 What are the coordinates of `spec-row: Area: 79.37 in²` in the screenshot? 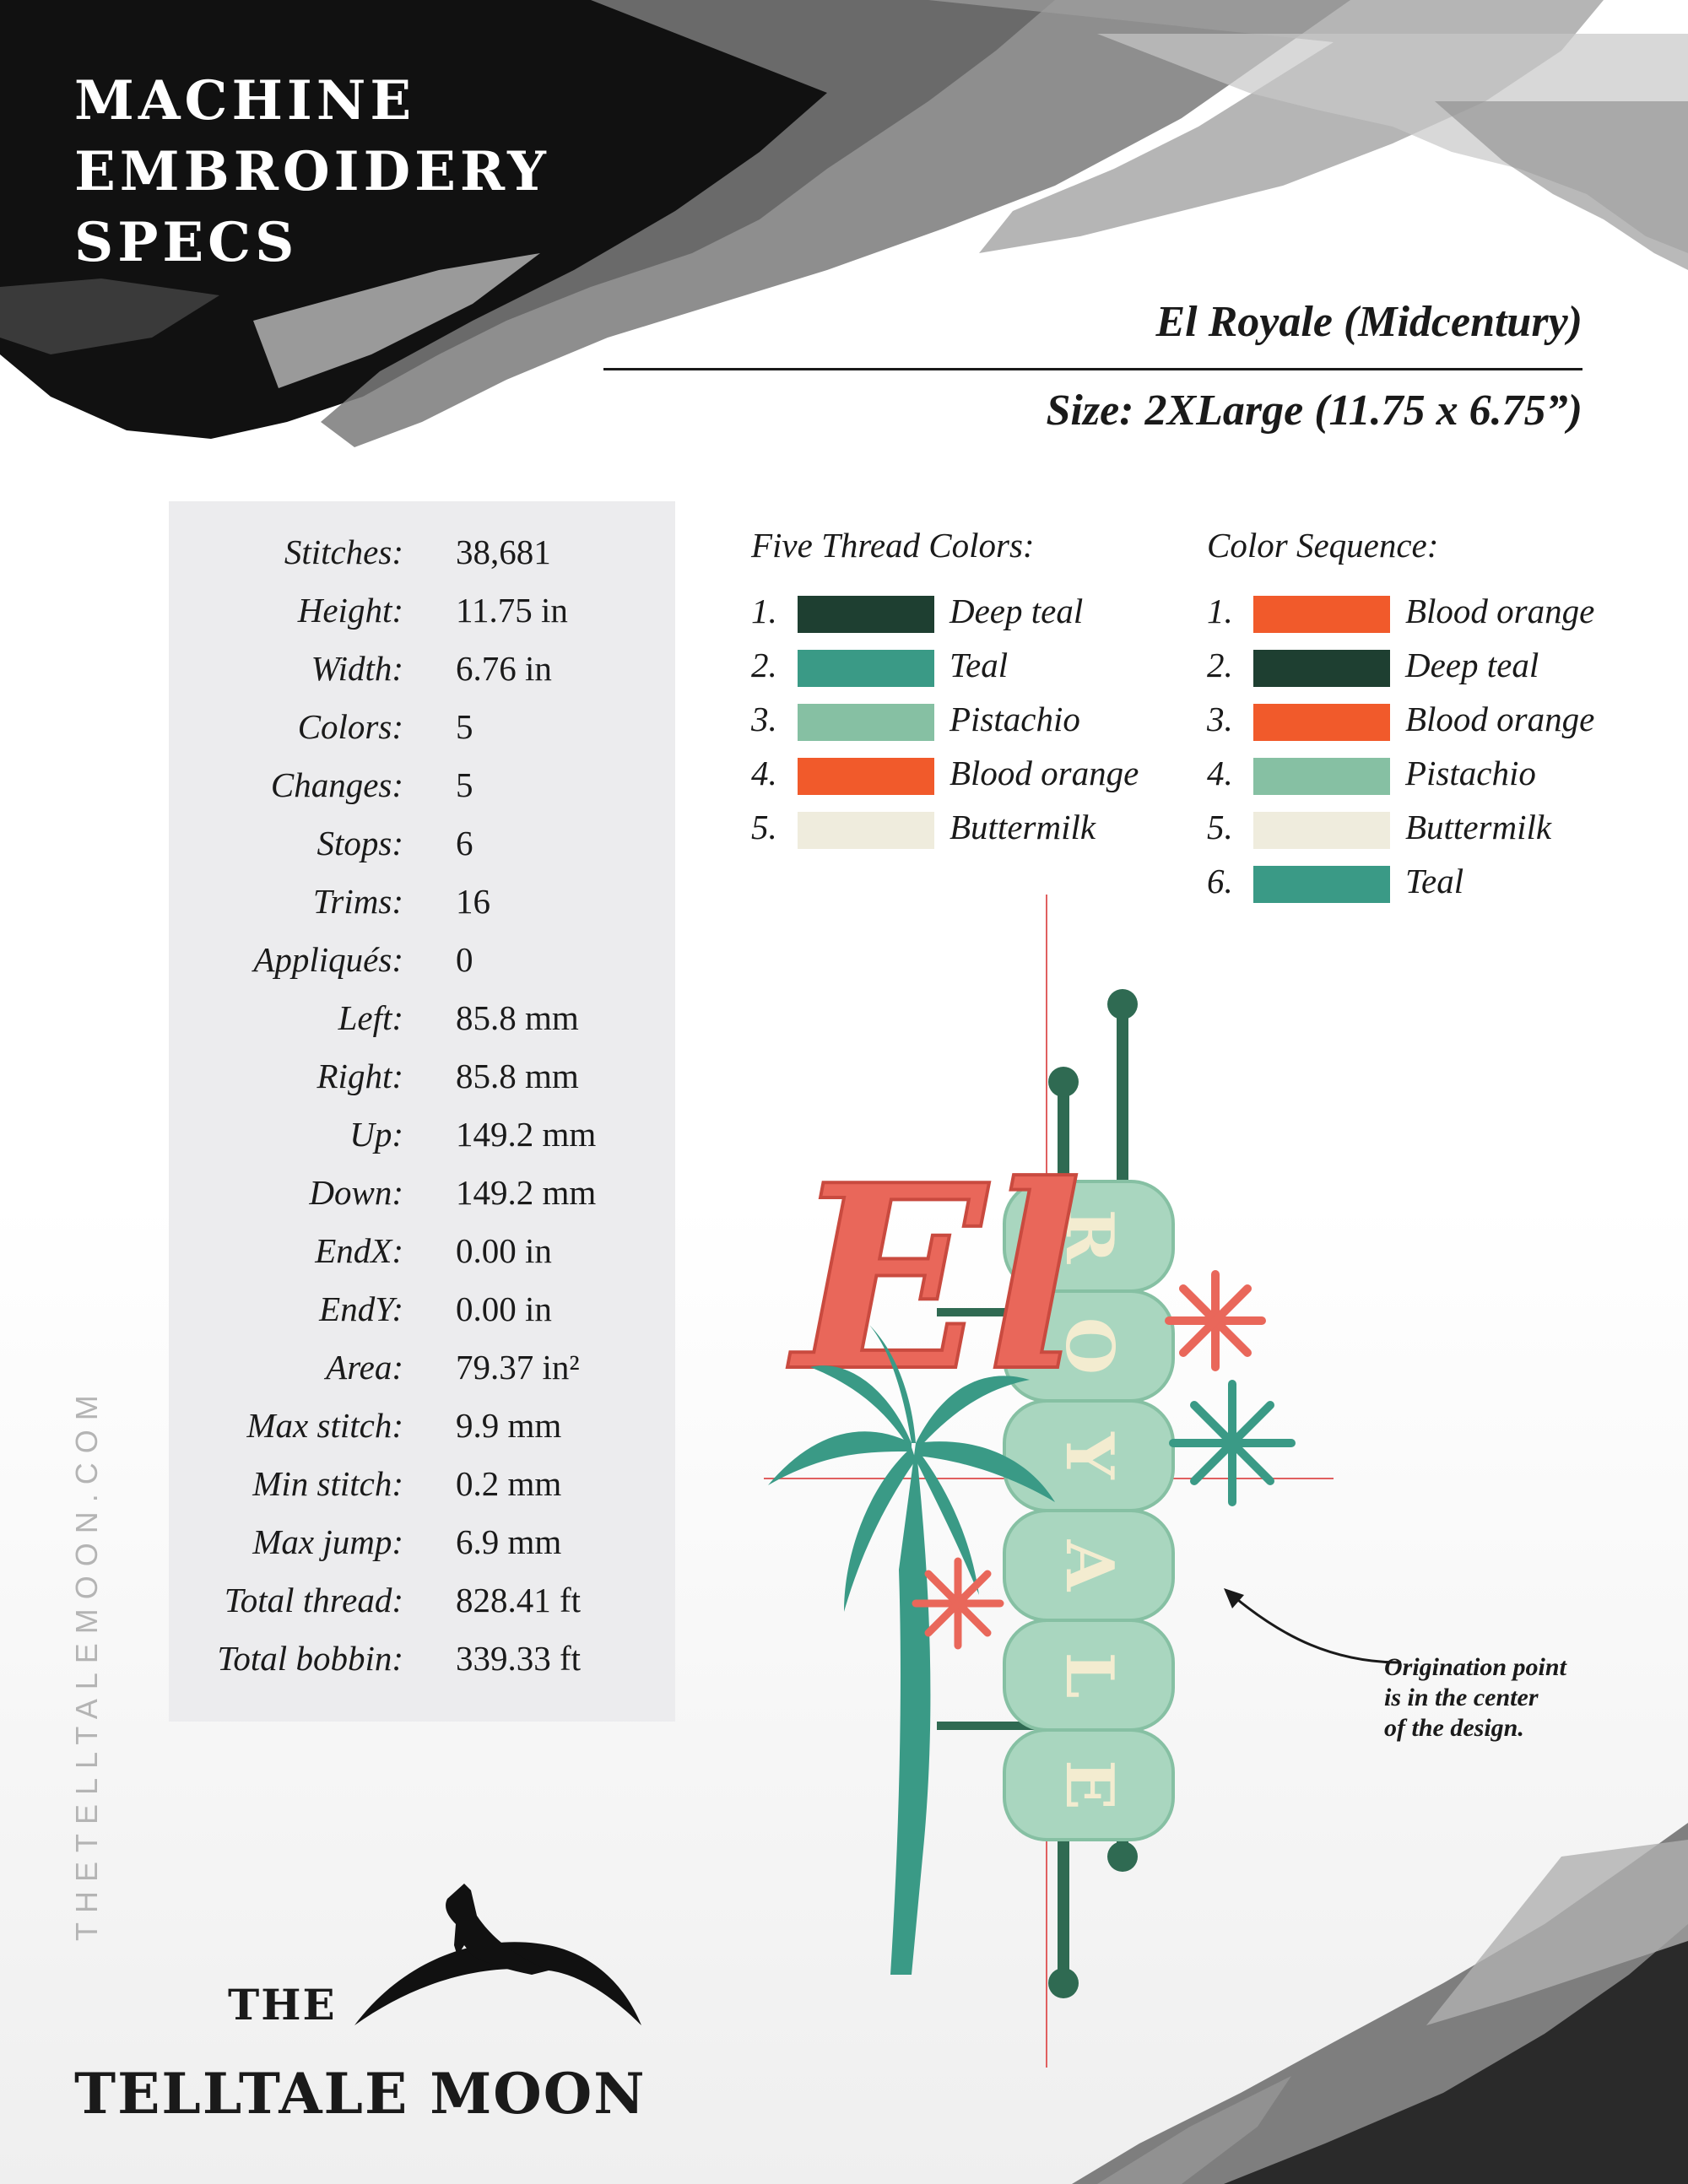 It's located at (422, 1376).